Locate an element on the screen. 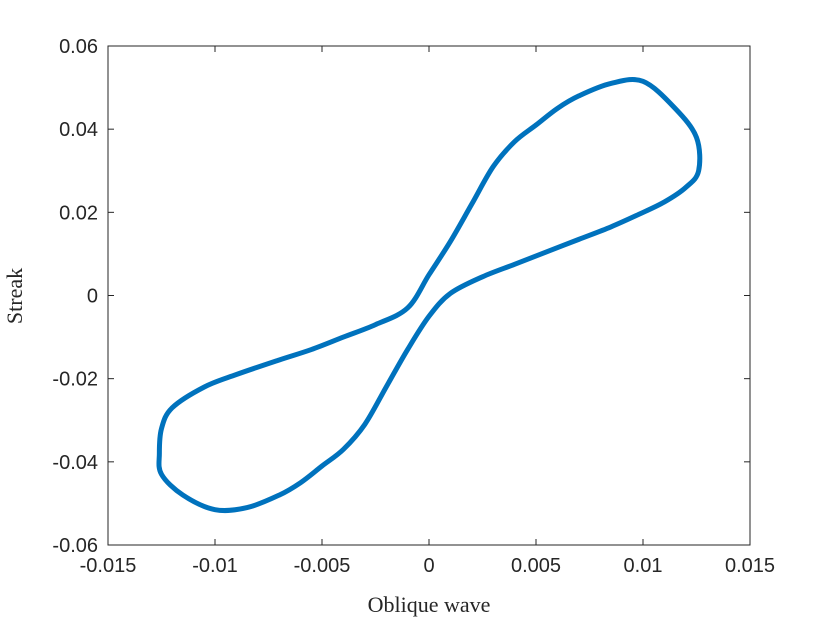 The image size is (830, 623). x-tick-label: 0 is located at coordinates (428, 566).